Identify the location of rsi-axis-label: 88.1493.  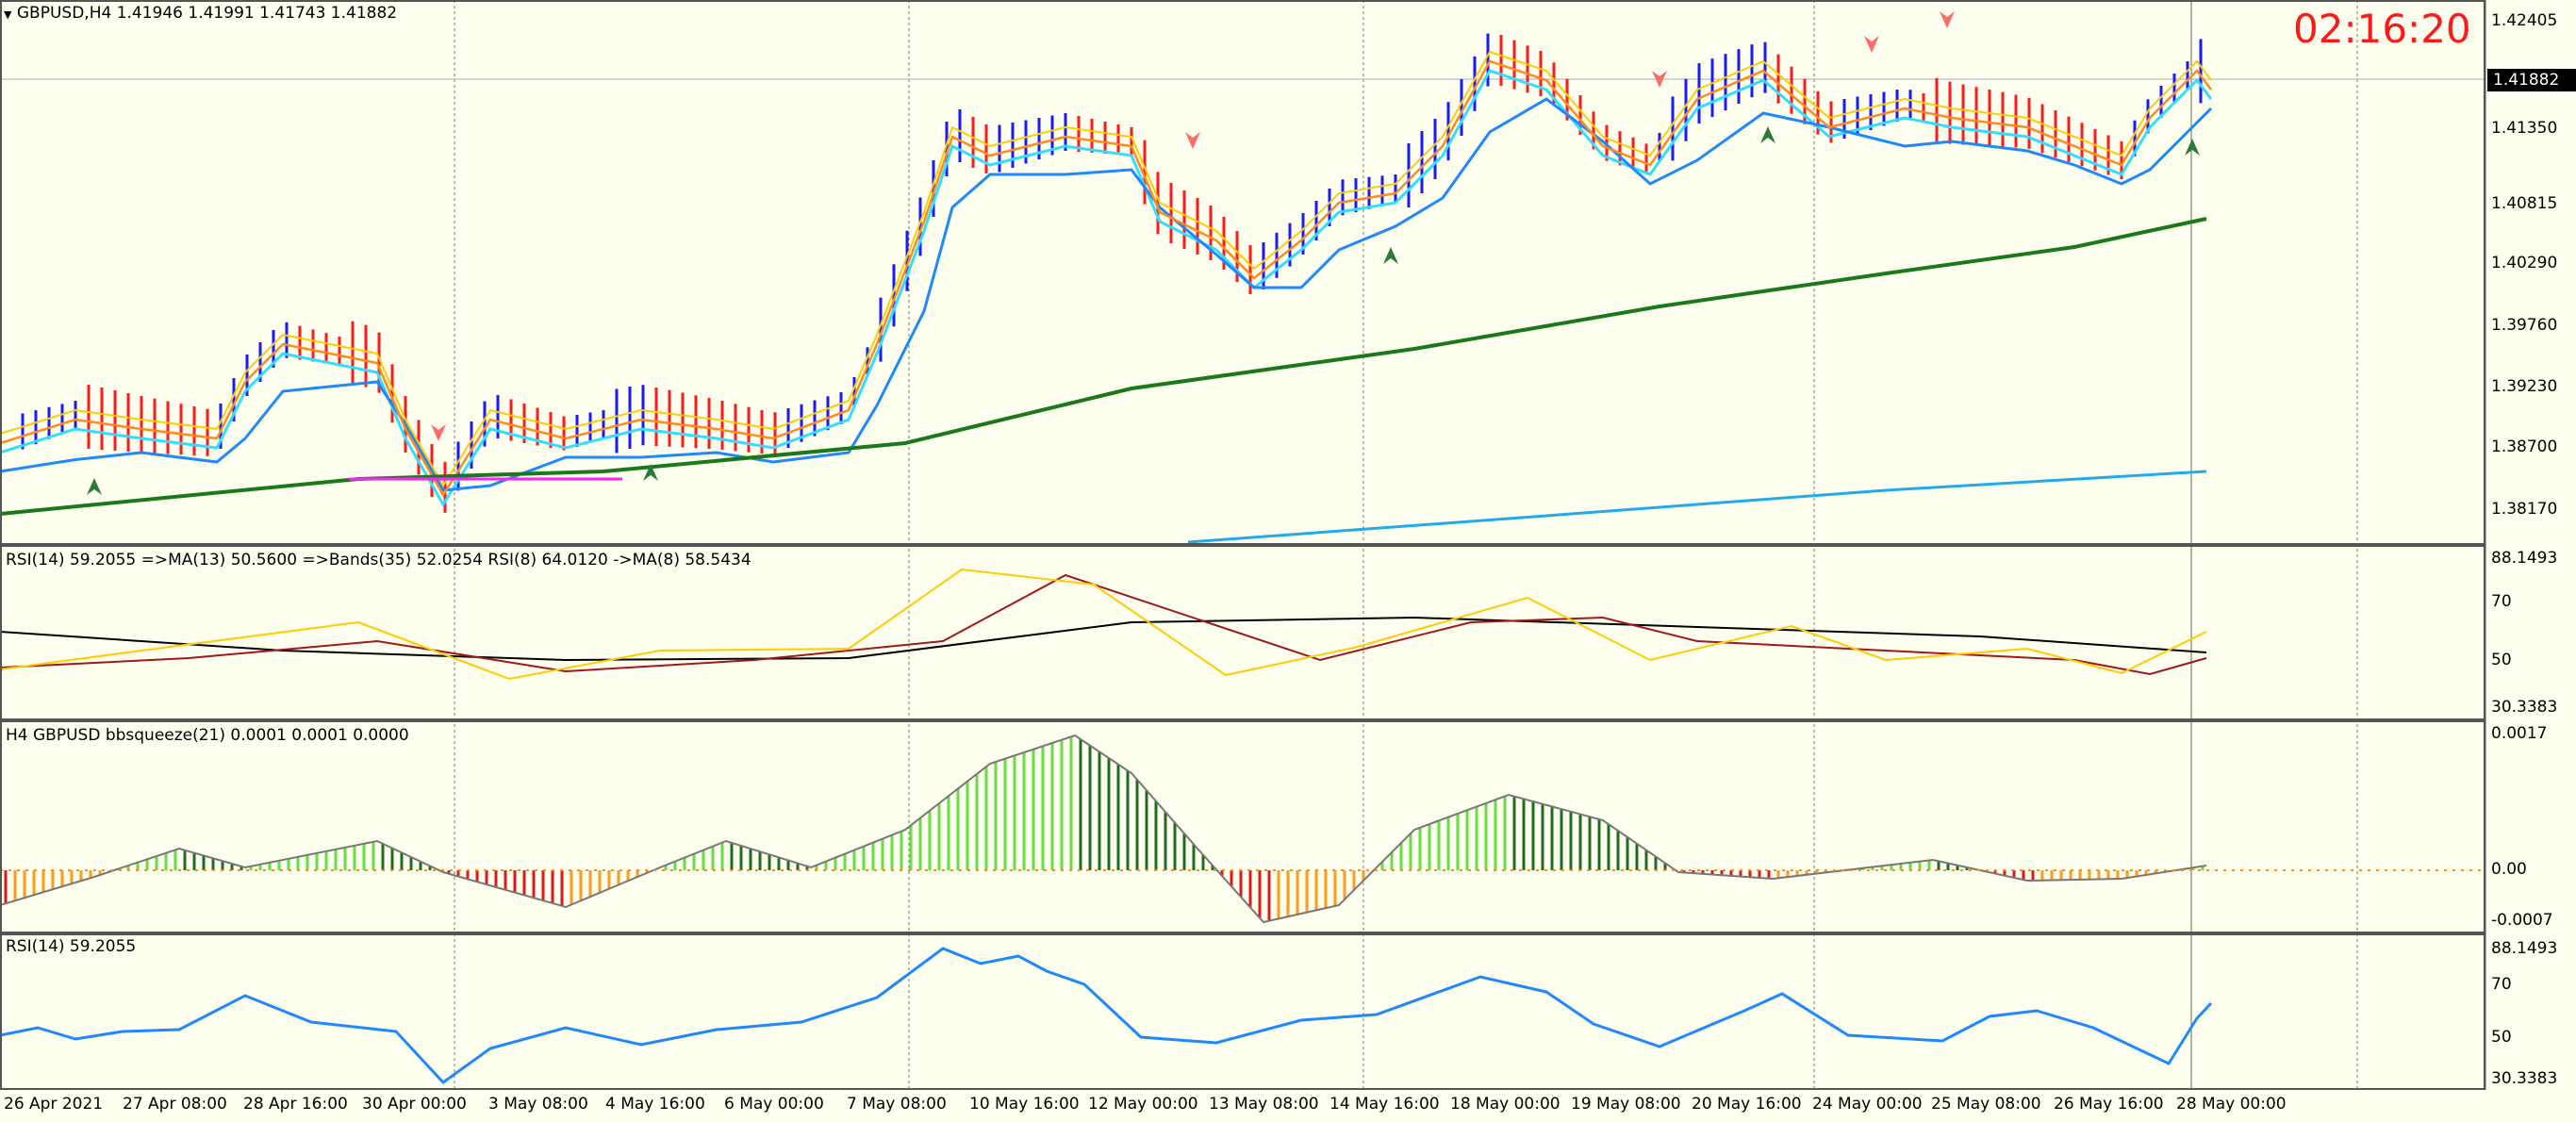
(2524, 948).